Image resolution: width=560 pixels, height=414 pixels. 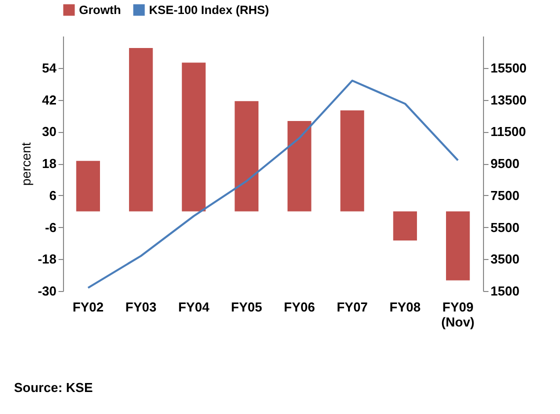 I want to click on x-tick-label: FY08, so click(x=405, y=307).